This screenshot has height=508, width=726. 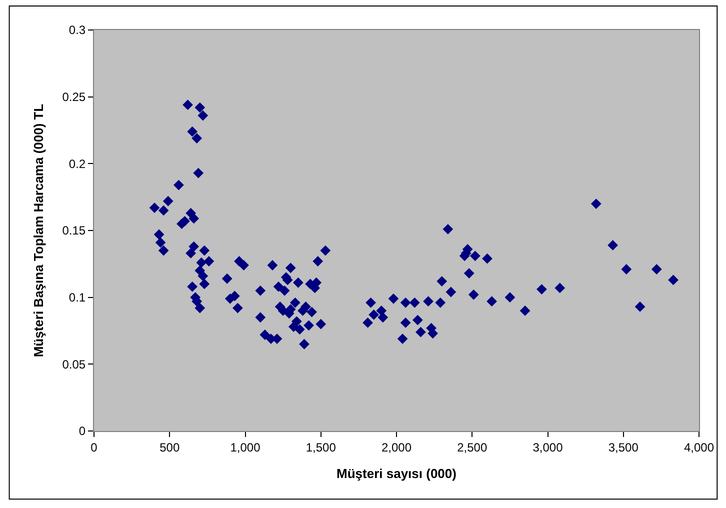 I want to click on x-tick-label: 500, so click(x=170, y=447).